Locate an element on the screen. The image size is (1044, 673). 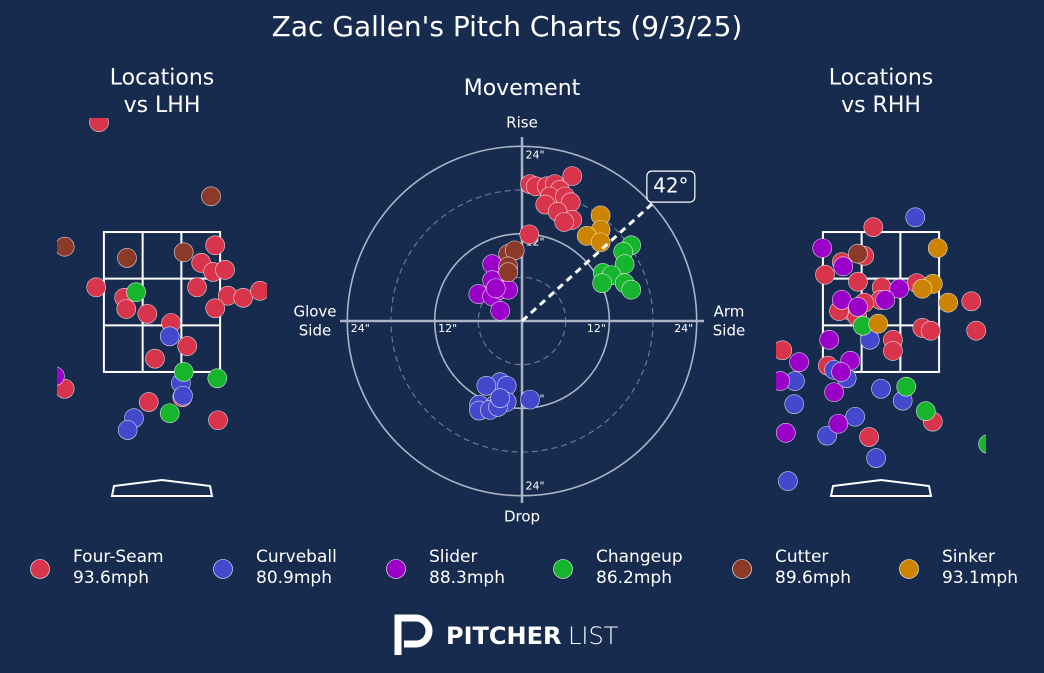
chart-title: Zac Gallen's Pitch Charts (9/3/25) is located at coordinates (507, 26).